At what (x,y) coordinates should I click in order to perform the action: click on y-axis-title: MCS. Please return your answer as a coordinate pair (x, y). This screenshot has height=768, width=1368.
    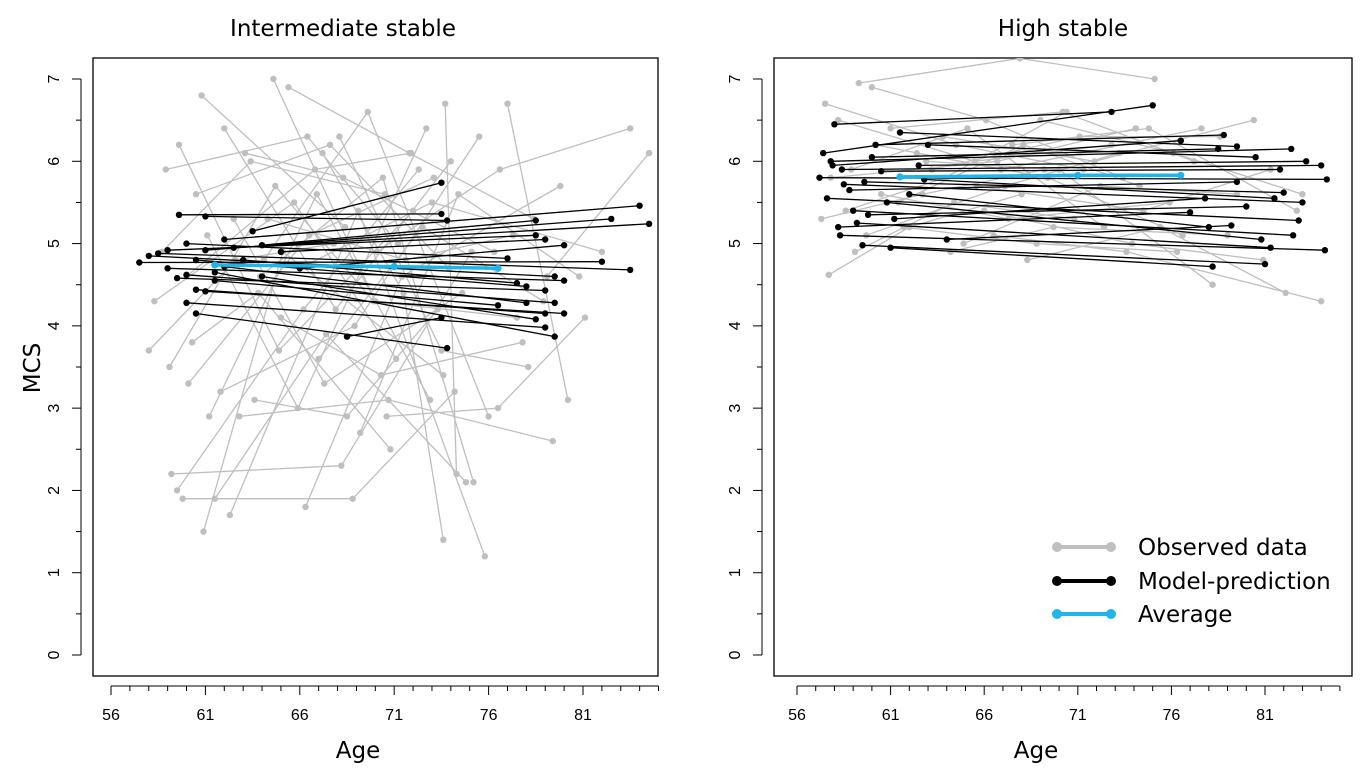
    Looking at the image, I should click on (33, 368).